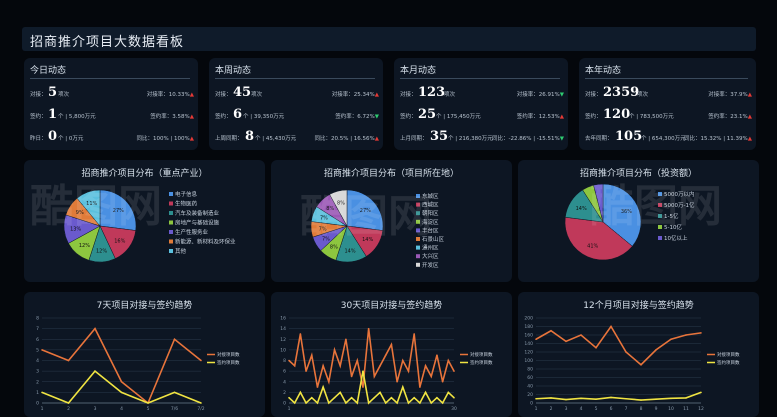 The image size is (777, 417). Describe the element at coordinates (389, 39) in the screenshot. I see `dashboard-header: 招商推介项目大数据看板` at that location.